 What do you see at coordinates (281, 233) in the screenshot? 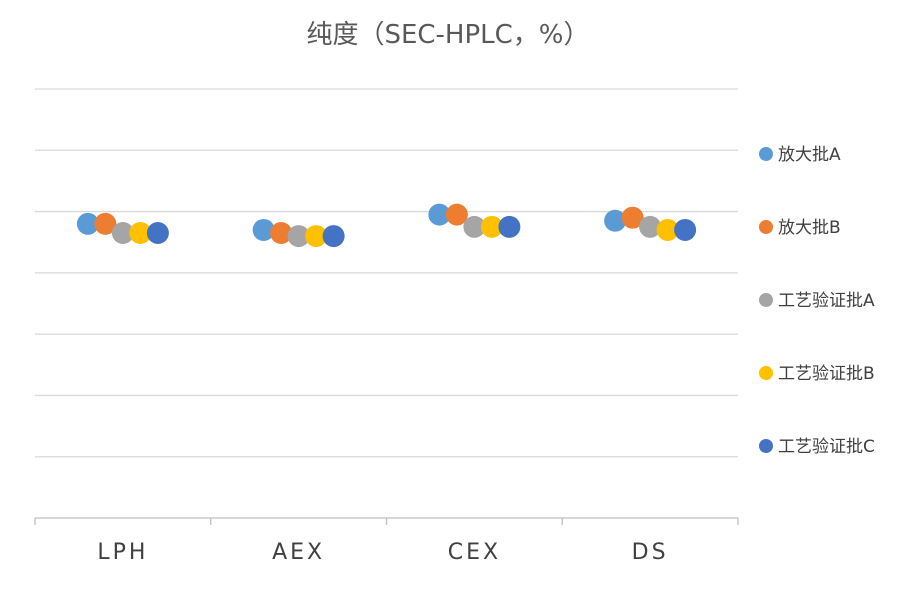
I see `point-series-1-aex` at bounding box center [281, 233].